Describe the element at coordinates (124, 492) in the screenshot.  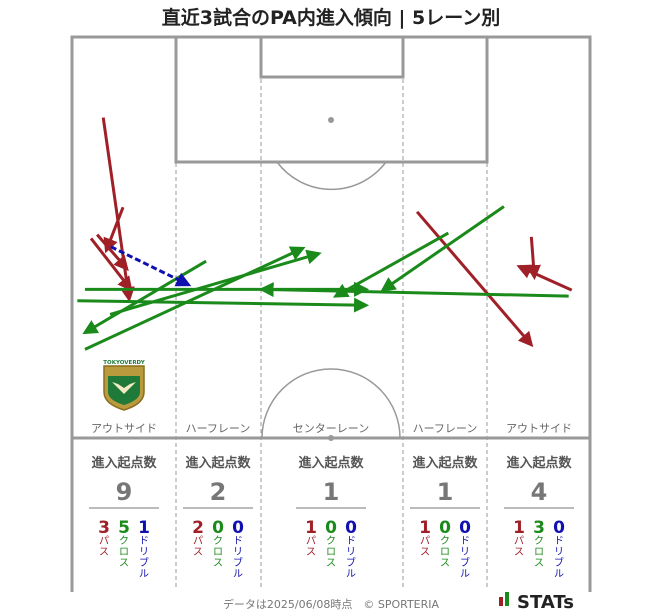
I see `stat-total: 9` at that location.